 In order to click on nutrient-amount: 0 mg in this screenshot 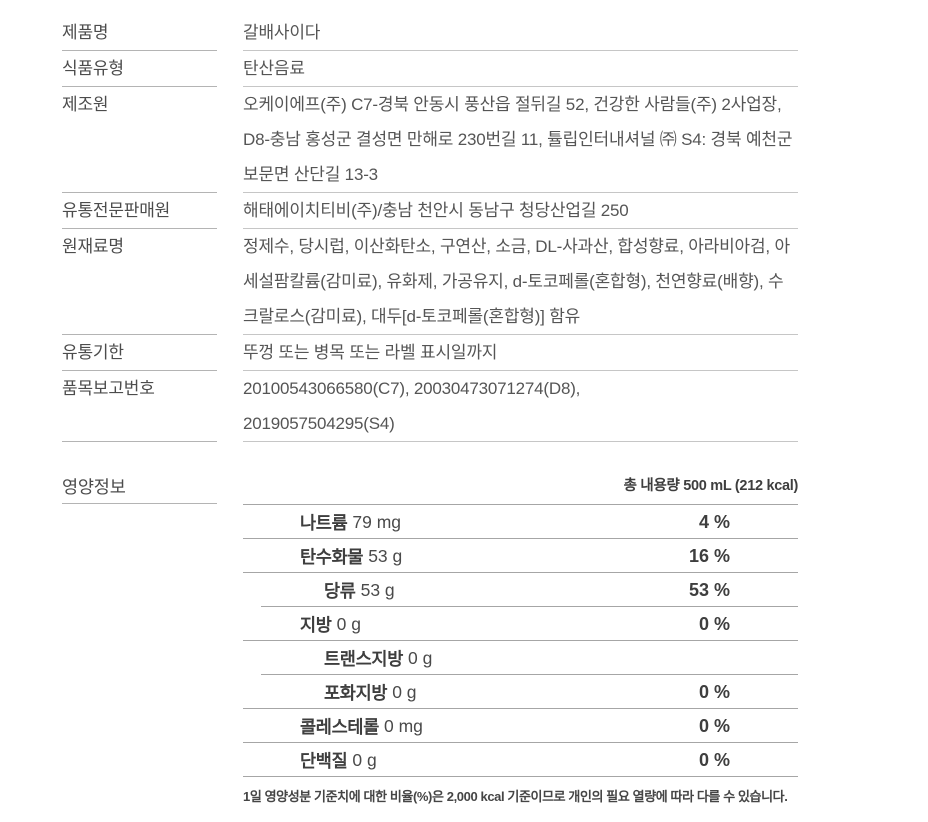, I will do `click(403, 725)`.